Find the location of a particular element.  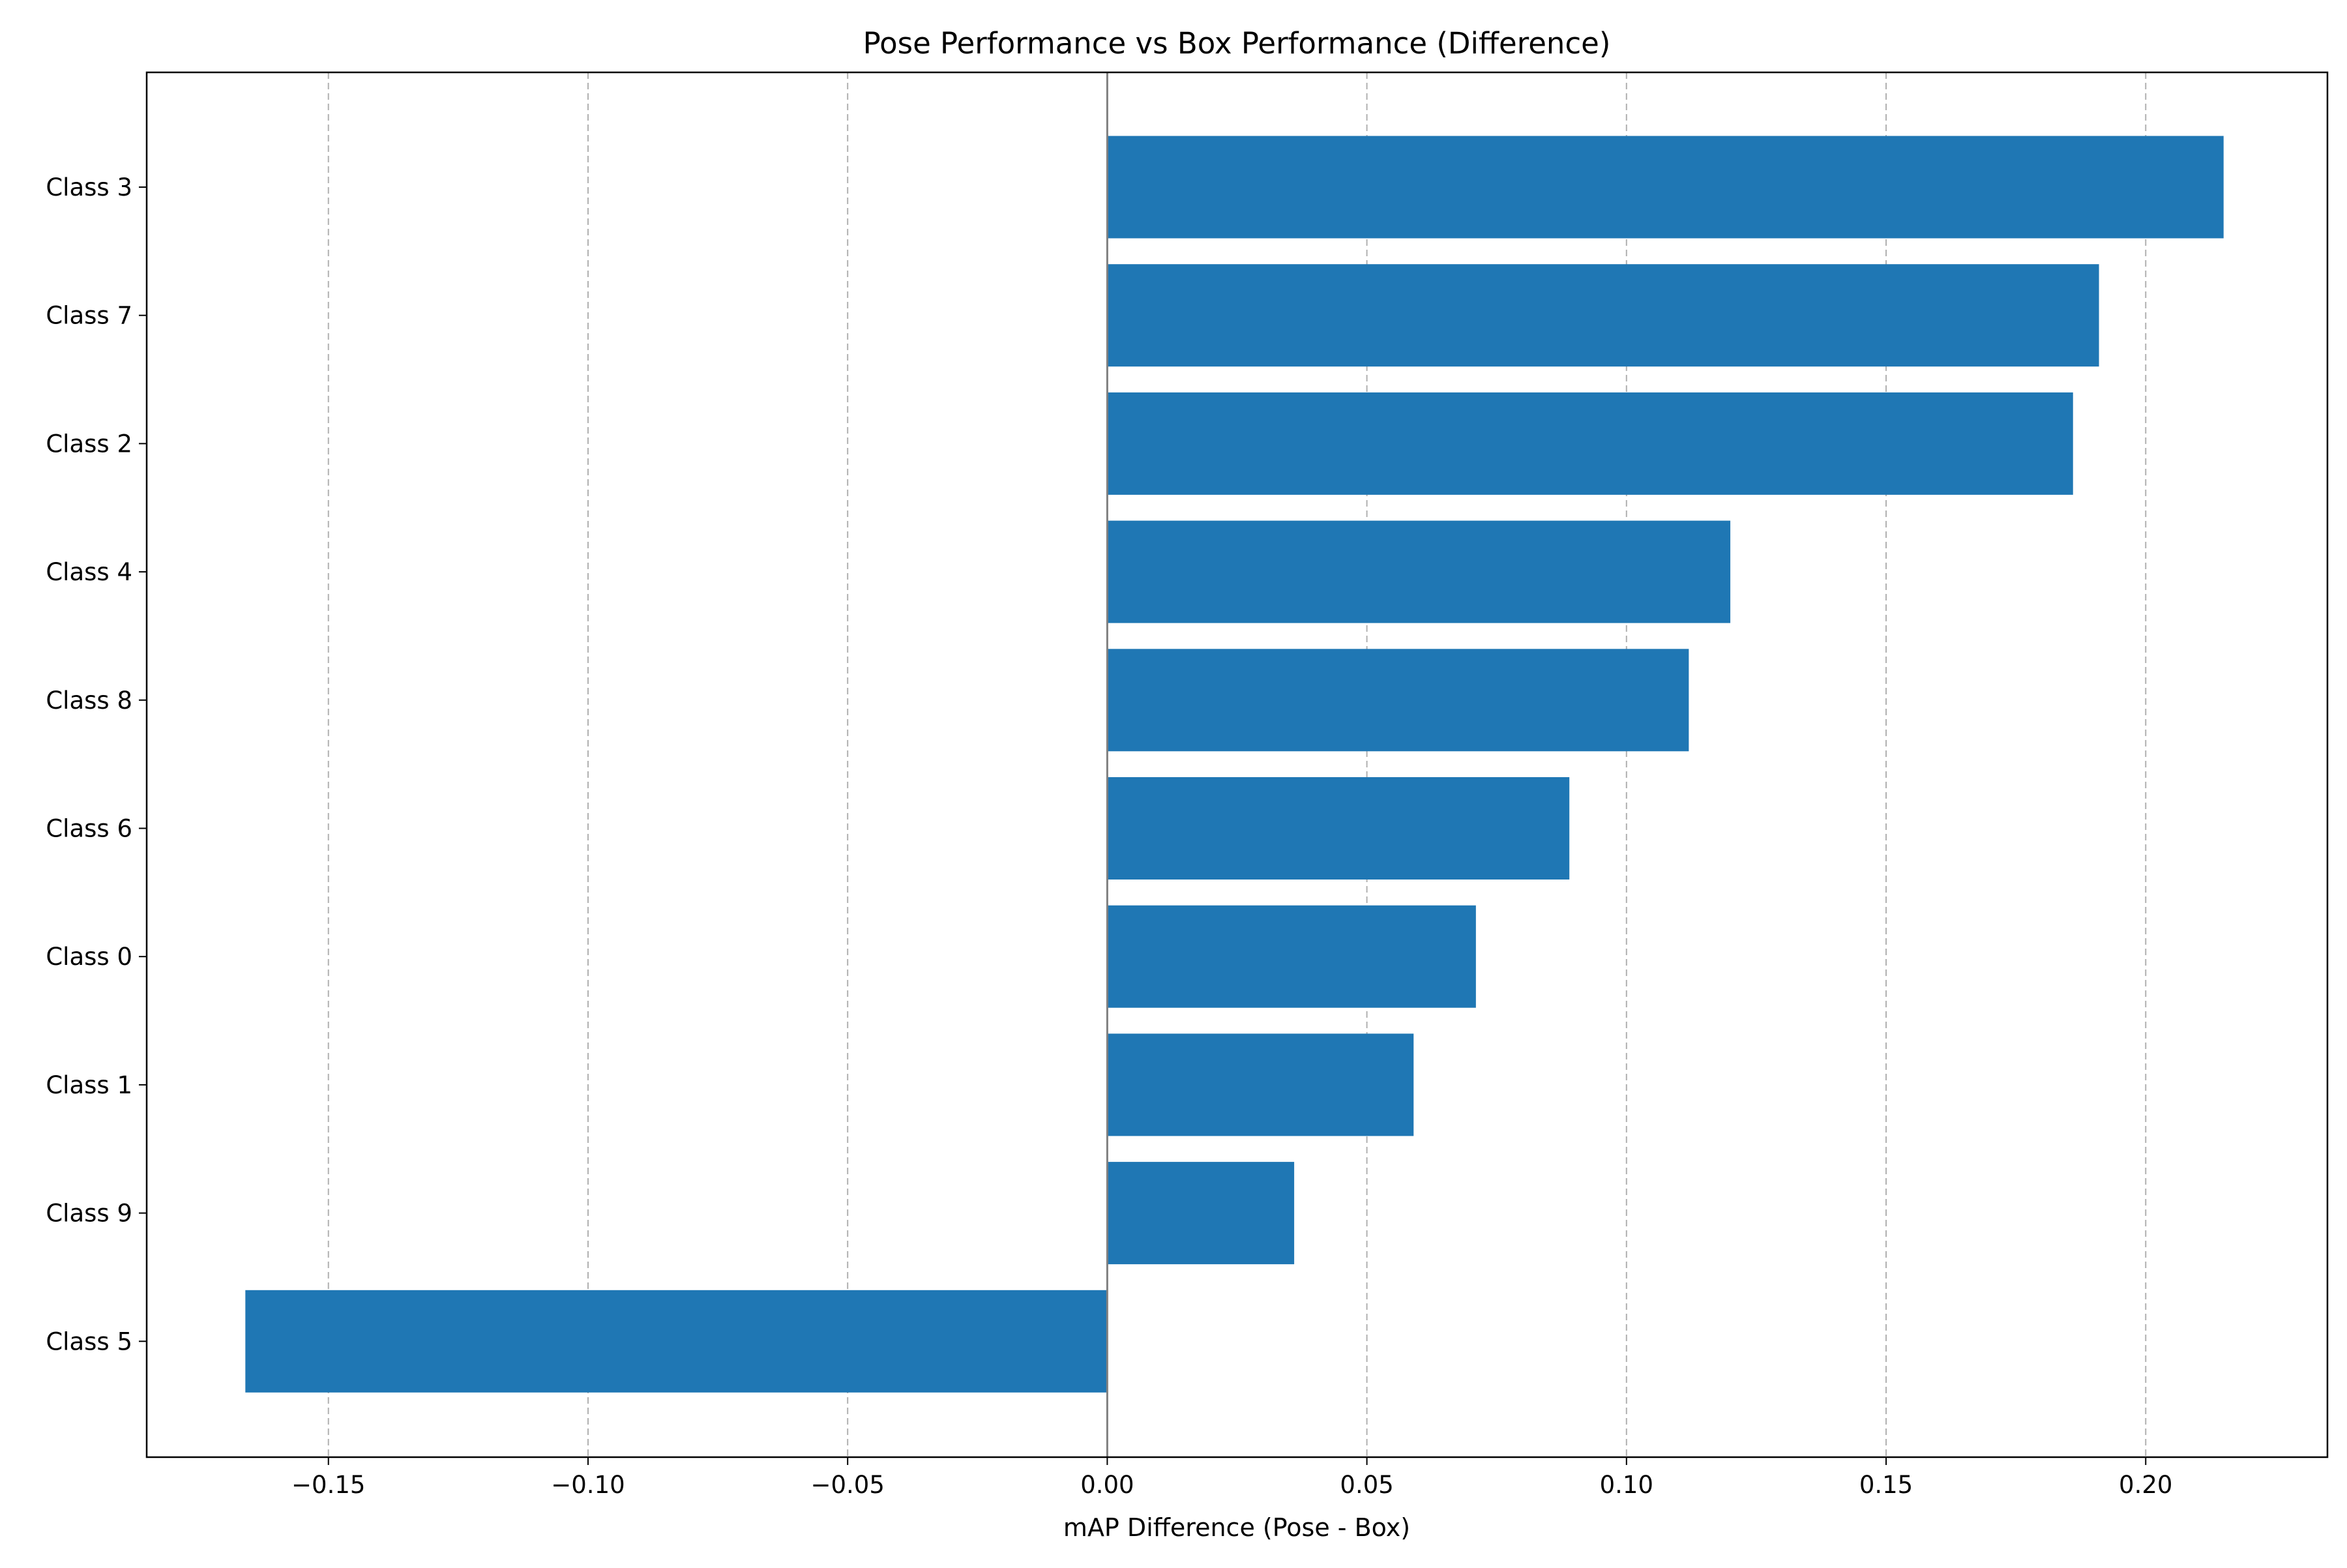

x-tick-label: 0.15 is located at coordinates (1886, 1485).